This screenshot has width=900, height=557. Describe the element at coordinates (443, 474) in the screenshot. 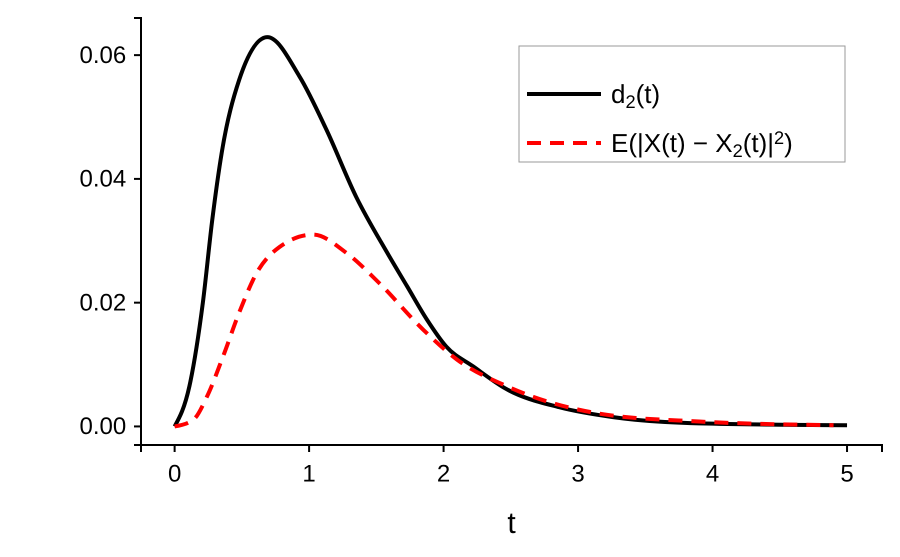

I see `x-tick-label: 2` at that location.